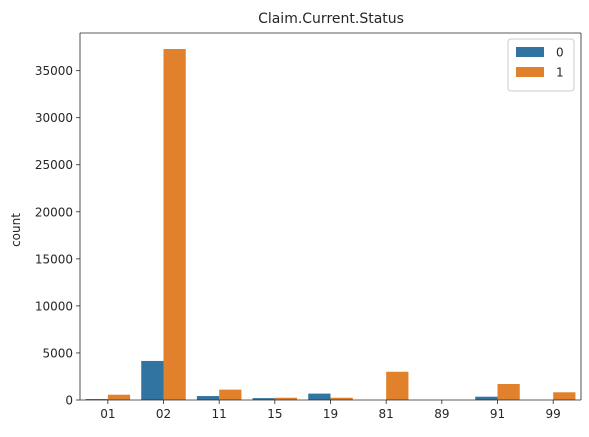  What do you see at coordinates (163, 414) in the screenshot?
I see `x-tick-label: 02` at bounding box center [163, 414].